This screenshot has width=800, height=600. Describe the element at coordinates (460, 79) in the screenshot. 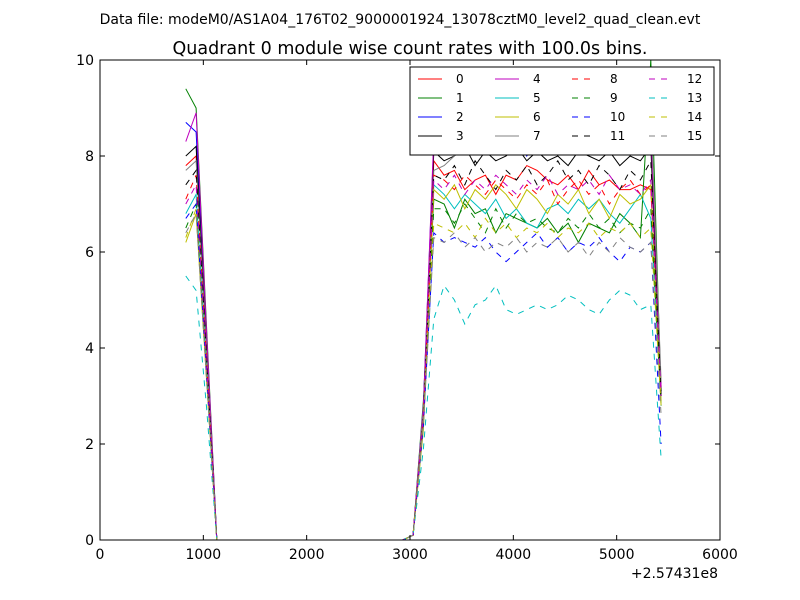

I see `legend-label-0: 0` at that location.